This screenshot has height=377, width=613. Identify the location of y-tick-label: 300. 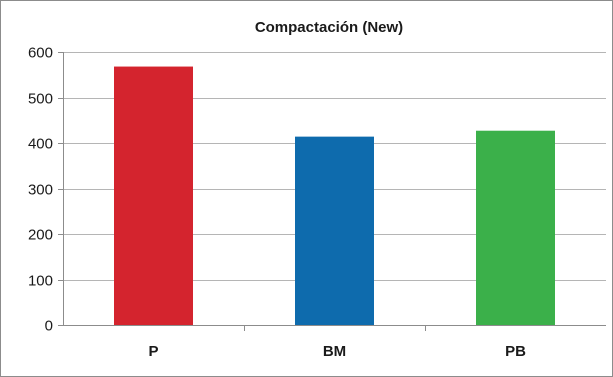
(40, 190).